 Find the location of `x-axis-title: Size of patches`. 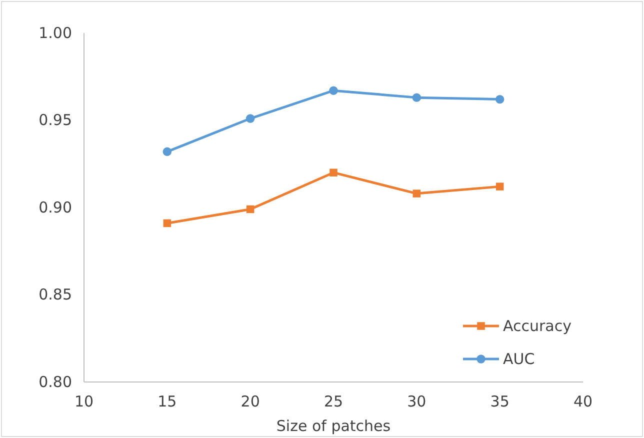

x-axis-title: Size of patches is located at coordinates (333, 426).